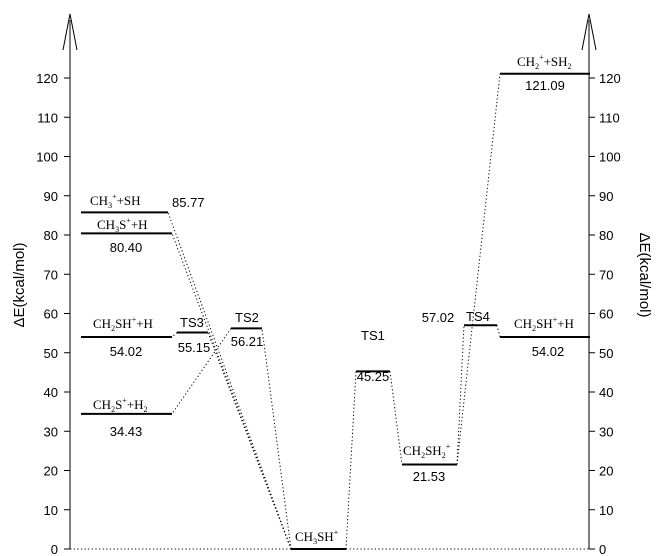 The image size is (657, 556). I want to click on label-ch2sh-plus-h-left: CH2SH++H, so click(123, 324).